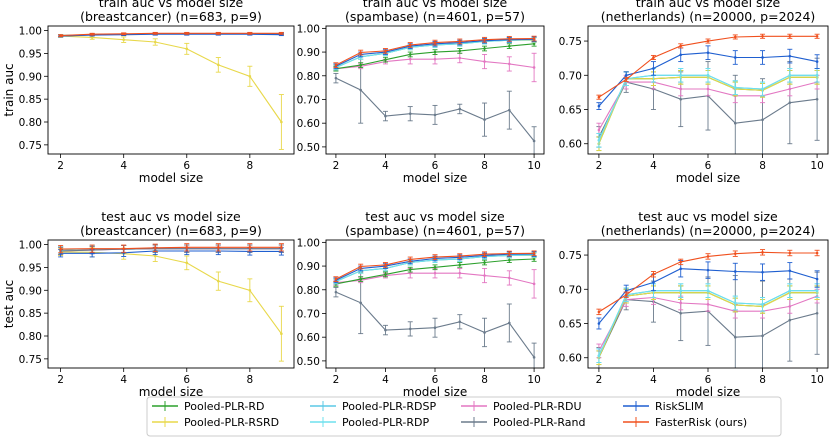 This screenshot has width=831, height=439. I want to click on series-line-pooled-plr-rand, so click(171, 250).